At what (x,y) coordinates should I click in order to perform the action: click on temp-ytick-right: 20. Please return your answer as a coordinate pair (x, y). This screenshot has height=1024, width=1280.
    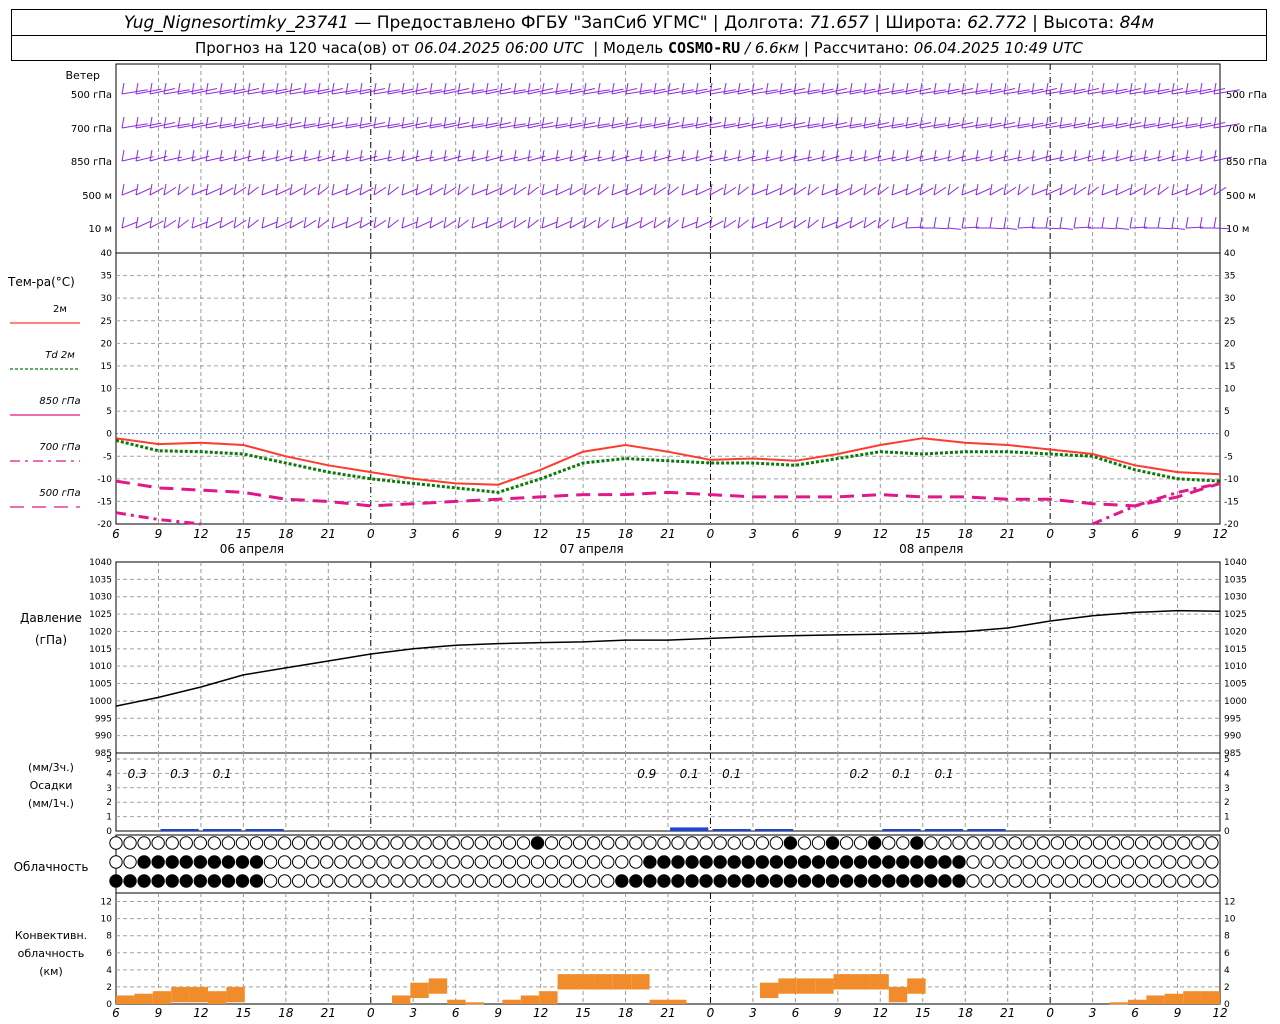
    Looking at the image, I should click on (1230, 344).